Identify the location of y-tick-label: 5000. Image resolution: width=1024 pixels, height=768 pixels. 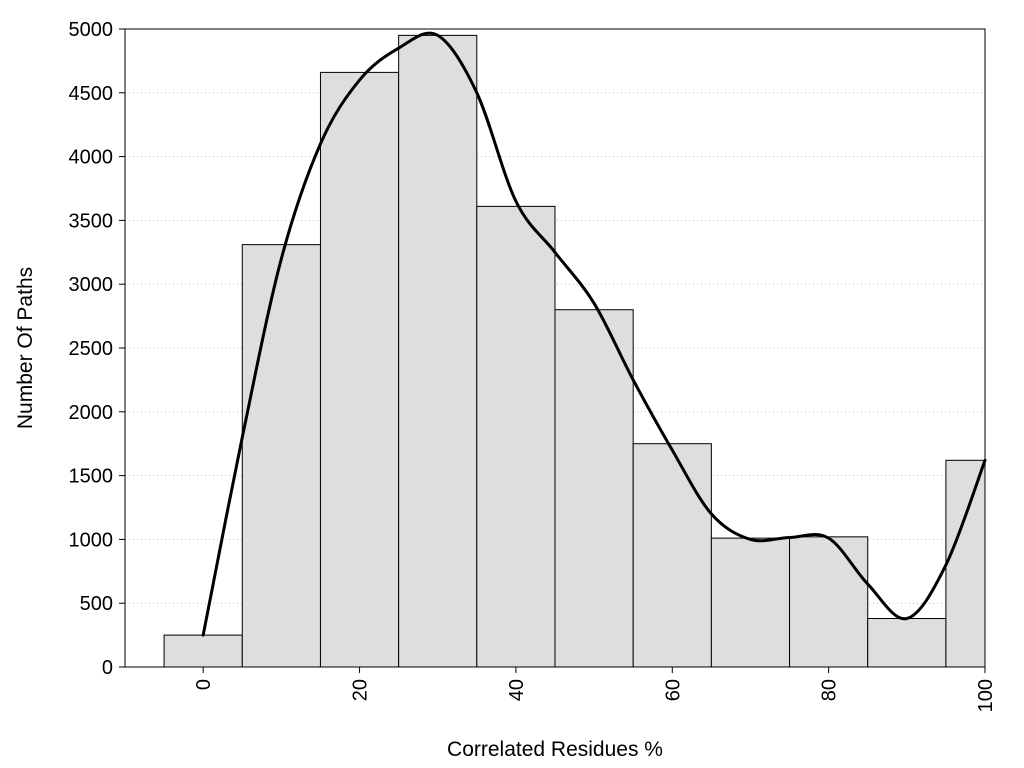
(91, 30).